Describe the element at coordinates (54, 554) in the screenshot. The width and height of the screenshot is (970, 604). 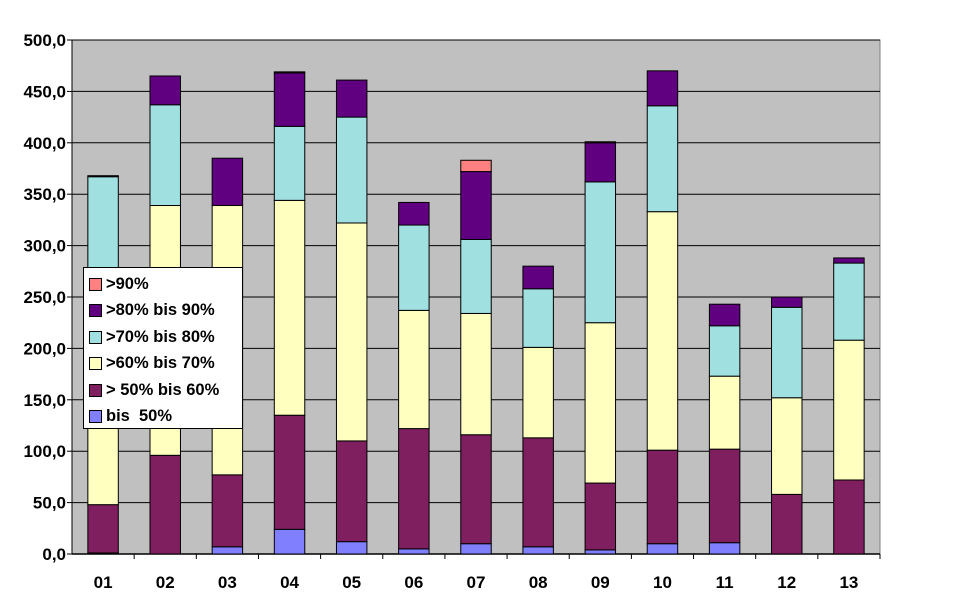
I see `y-tick-label: 0,0` at that location.